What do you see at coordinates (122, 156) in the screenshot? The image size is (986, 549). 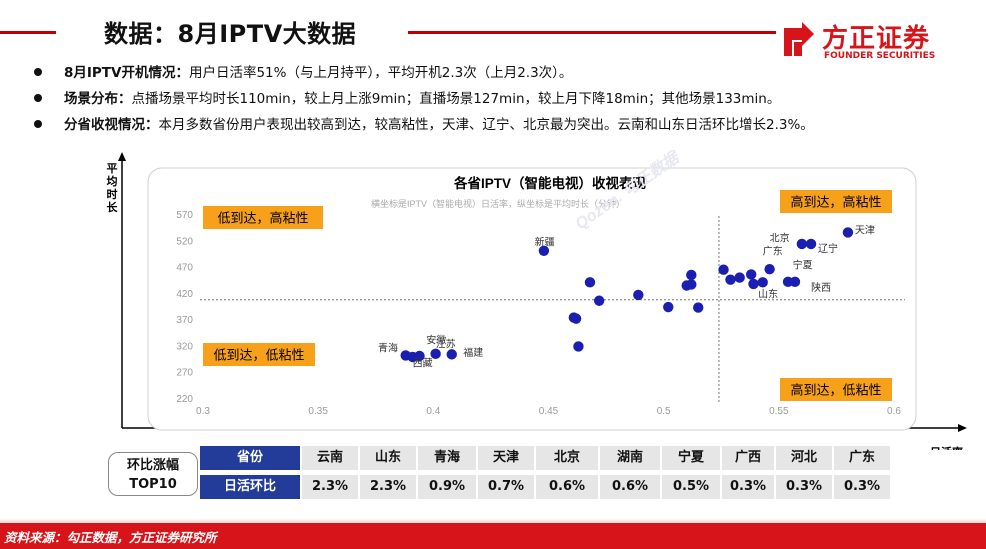 I see `y-axis-arrow-icon` at bounding box center [122, 156].